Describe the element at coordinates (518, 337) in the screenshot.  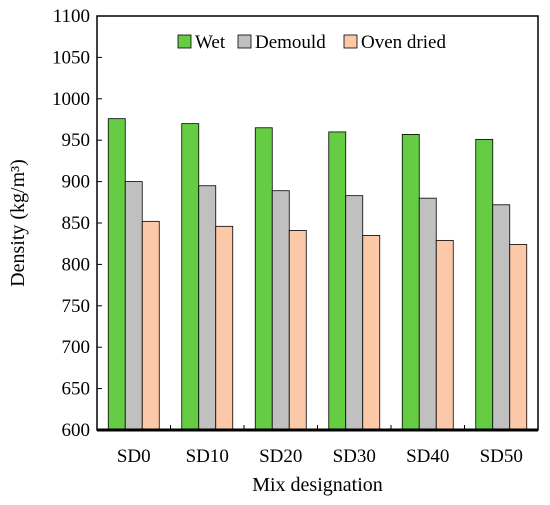
I see `bar-oven-dried-sd50` at that location.